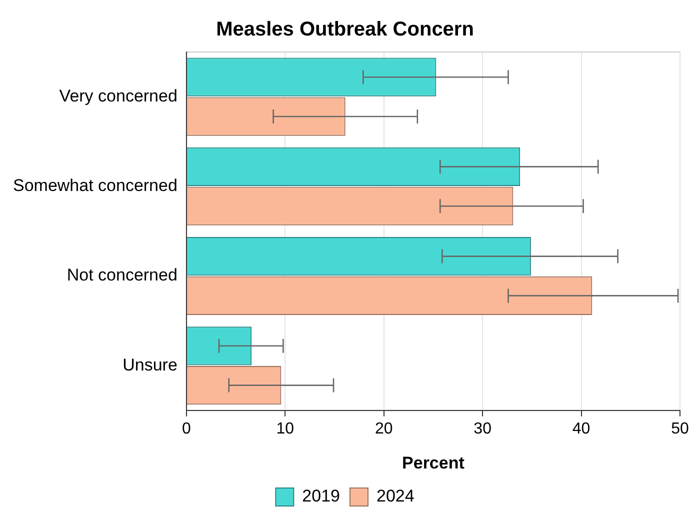  Describe the element at coordinates (433, 462) in the screenshot. I see `x-axis-title: Percent` at that location.